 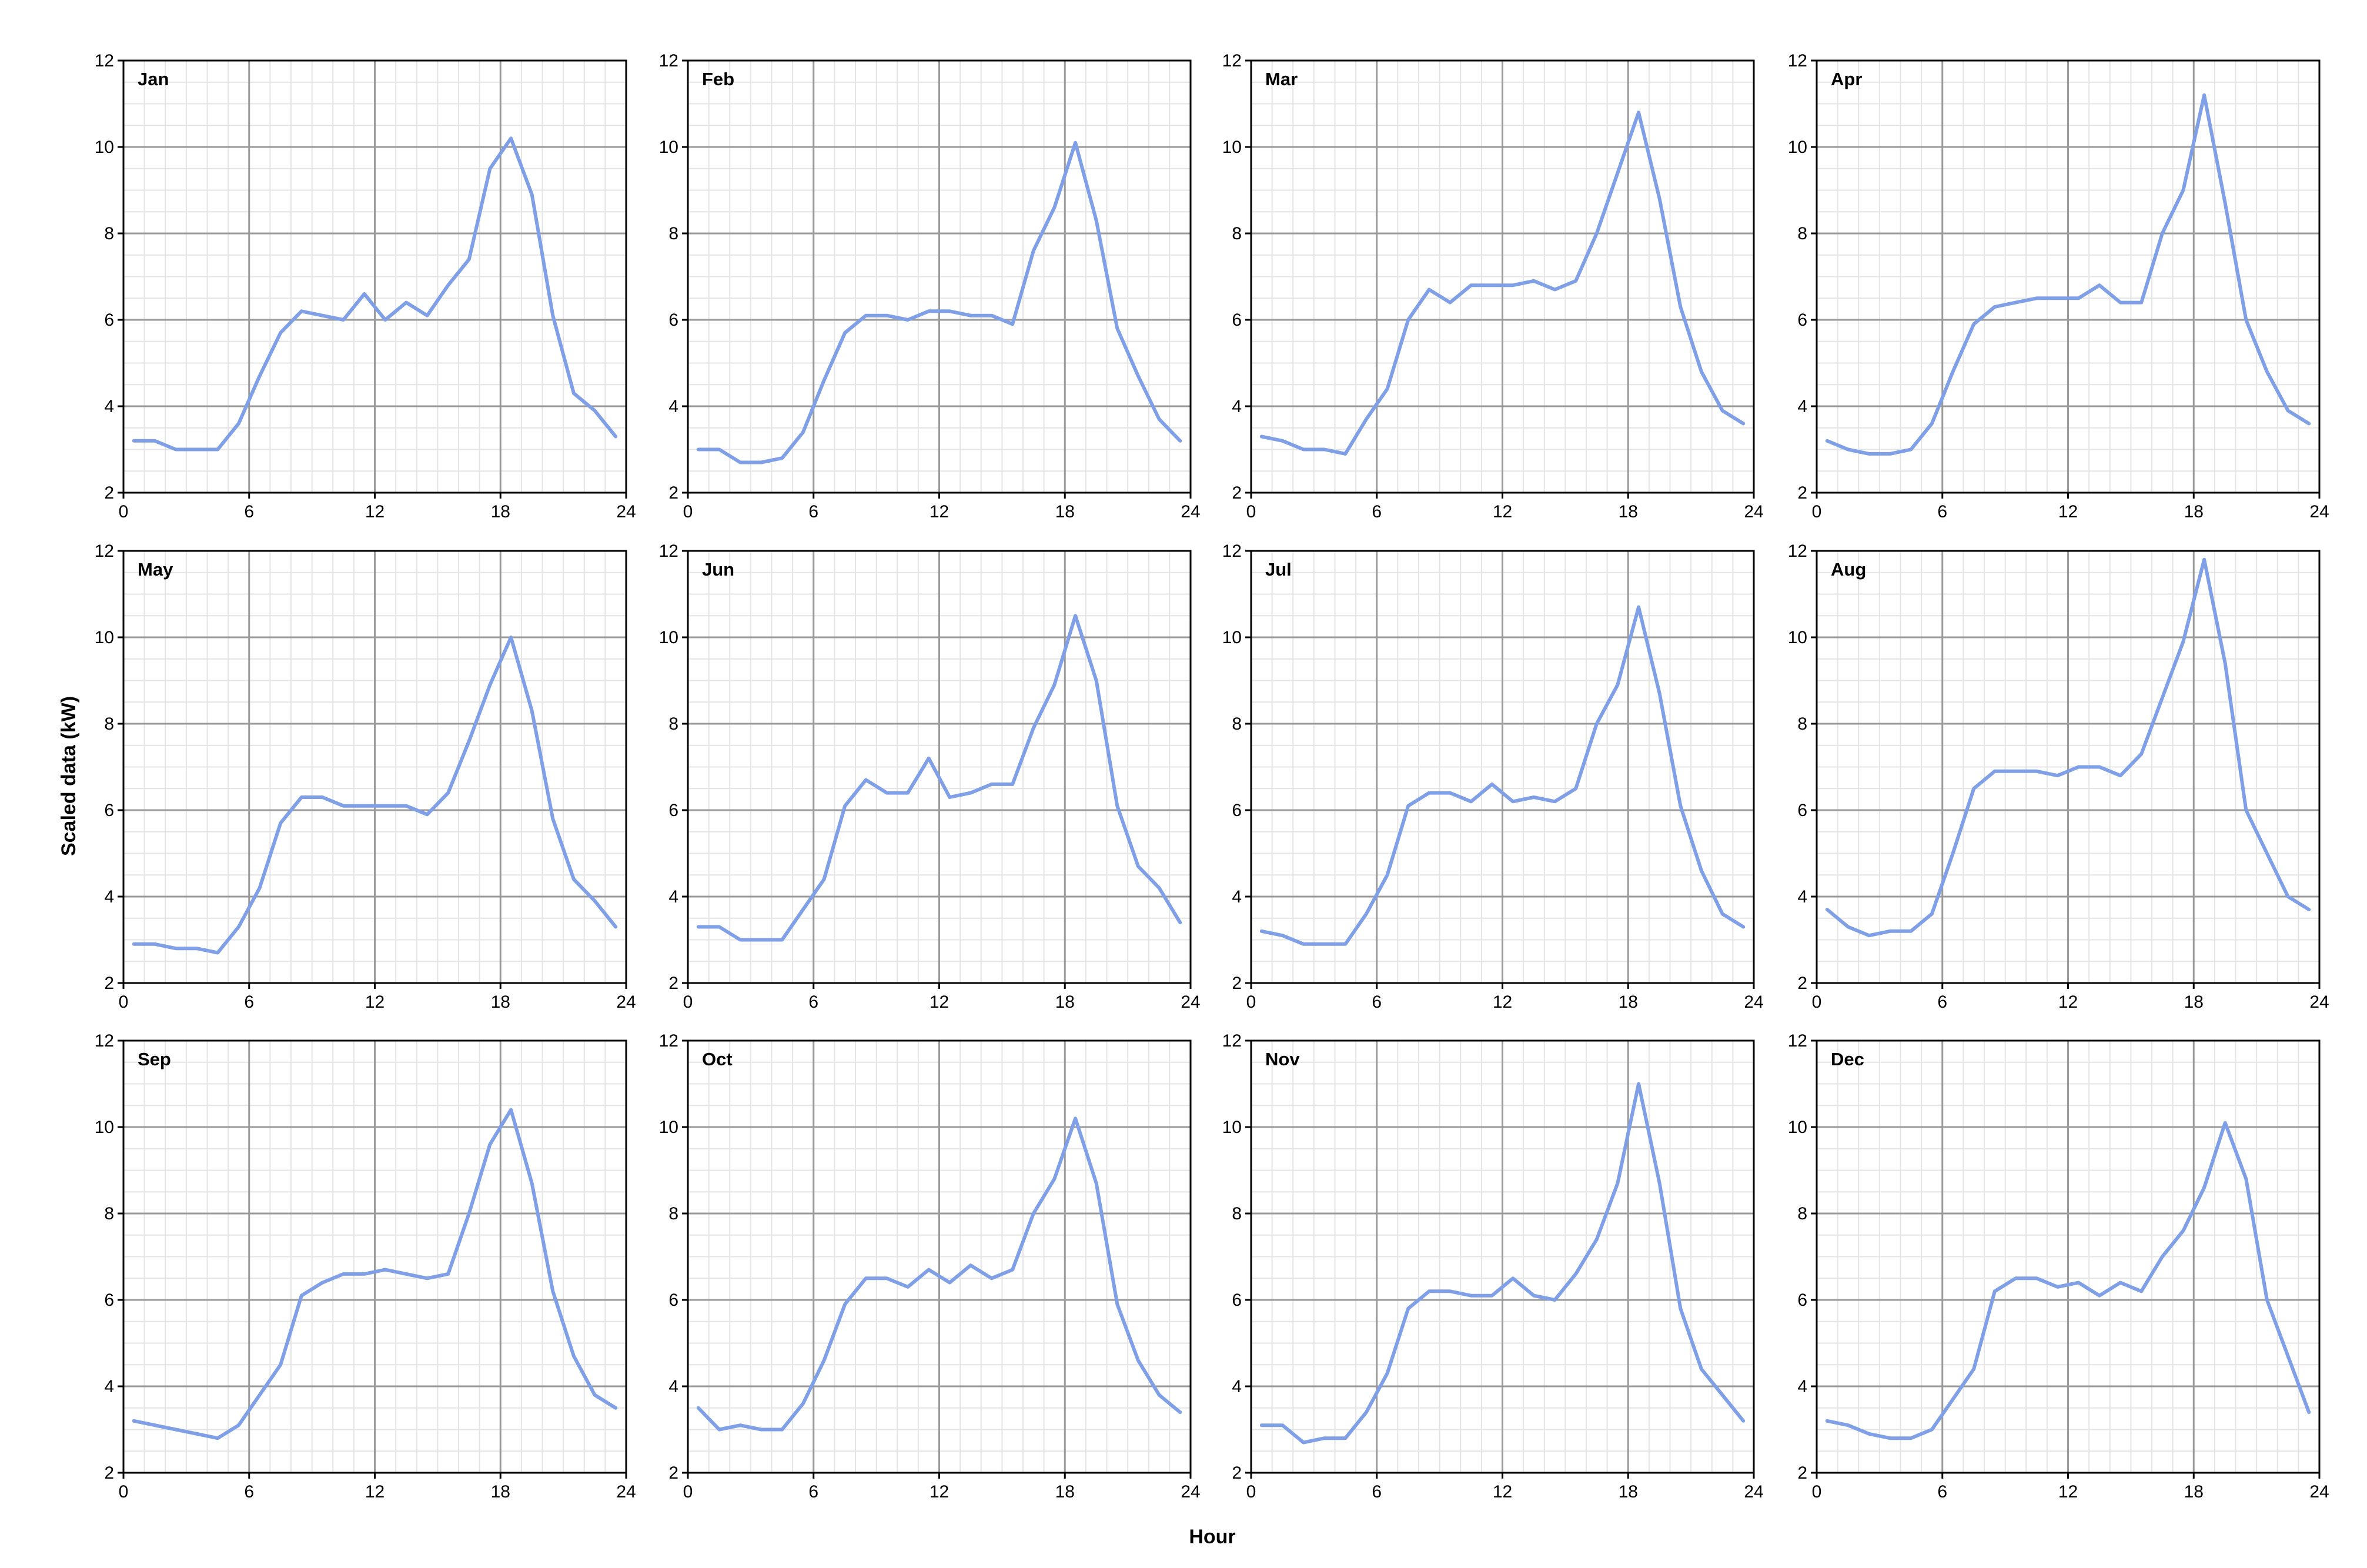 I want to click on panel-title-jul: Jul, so click(x=1278, y=569).